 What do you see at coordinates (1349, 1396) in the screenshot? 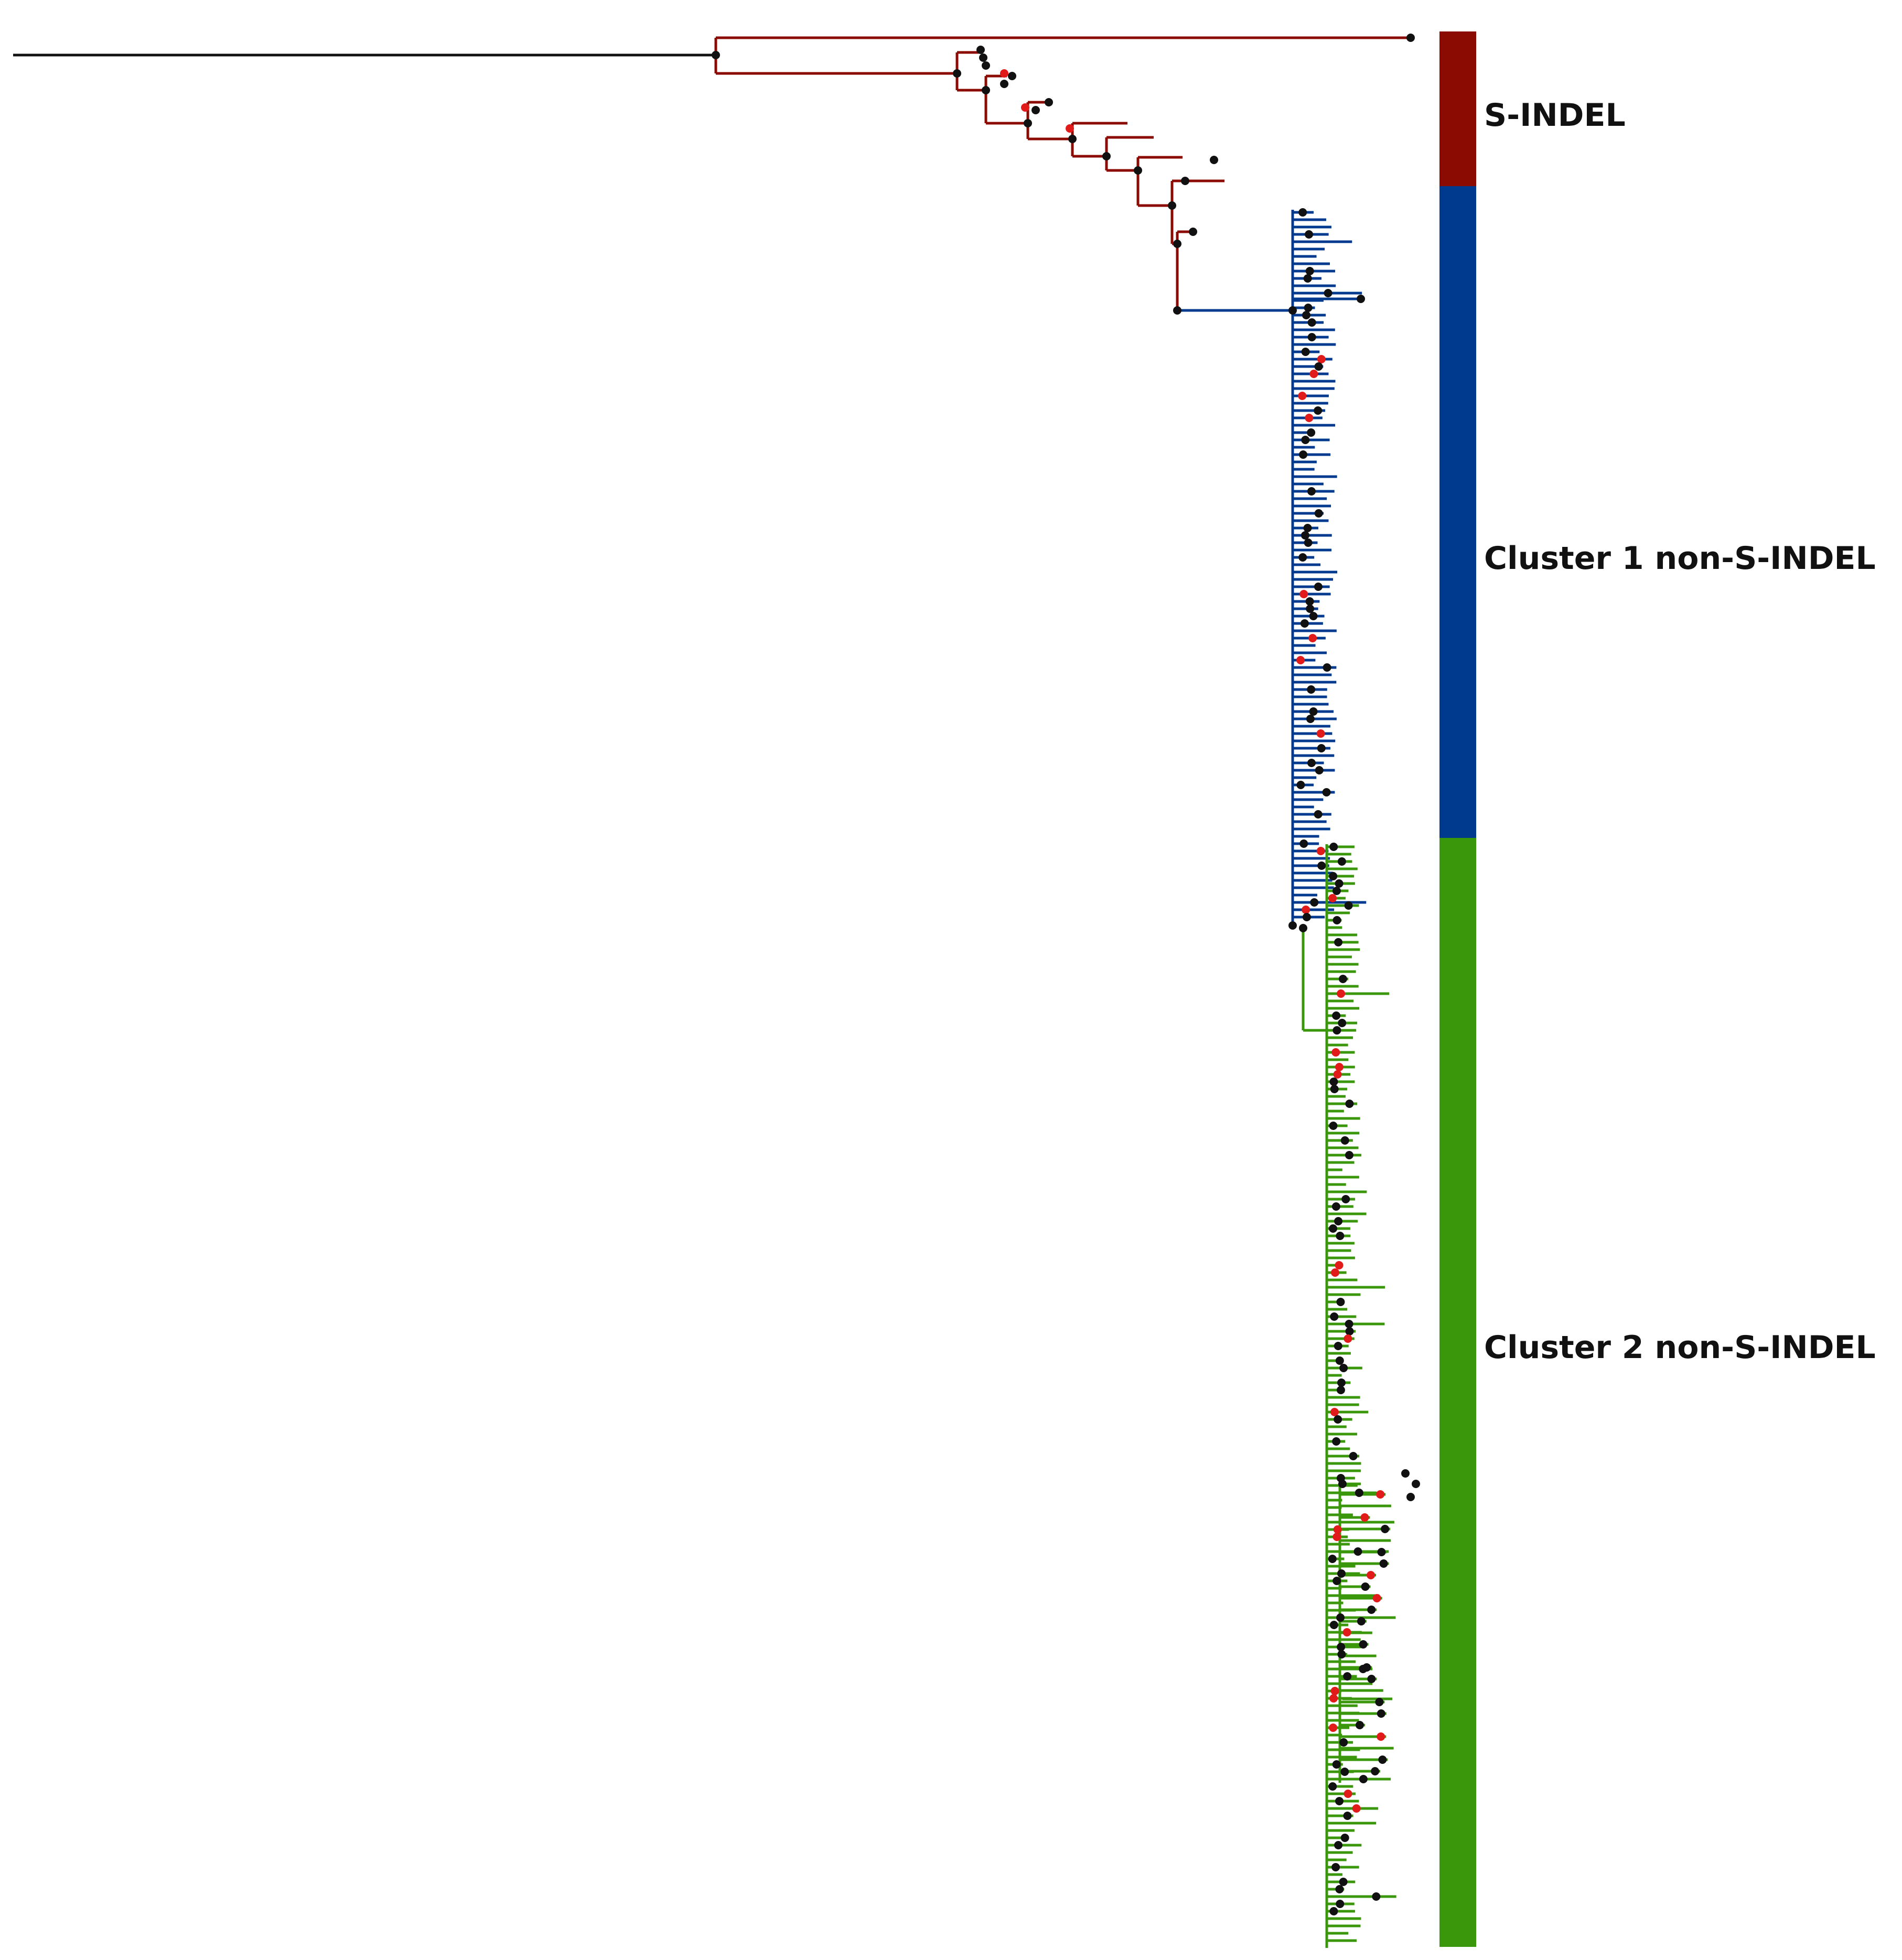
I see `cluster2-clade` at bounding box center [1349, 1396].